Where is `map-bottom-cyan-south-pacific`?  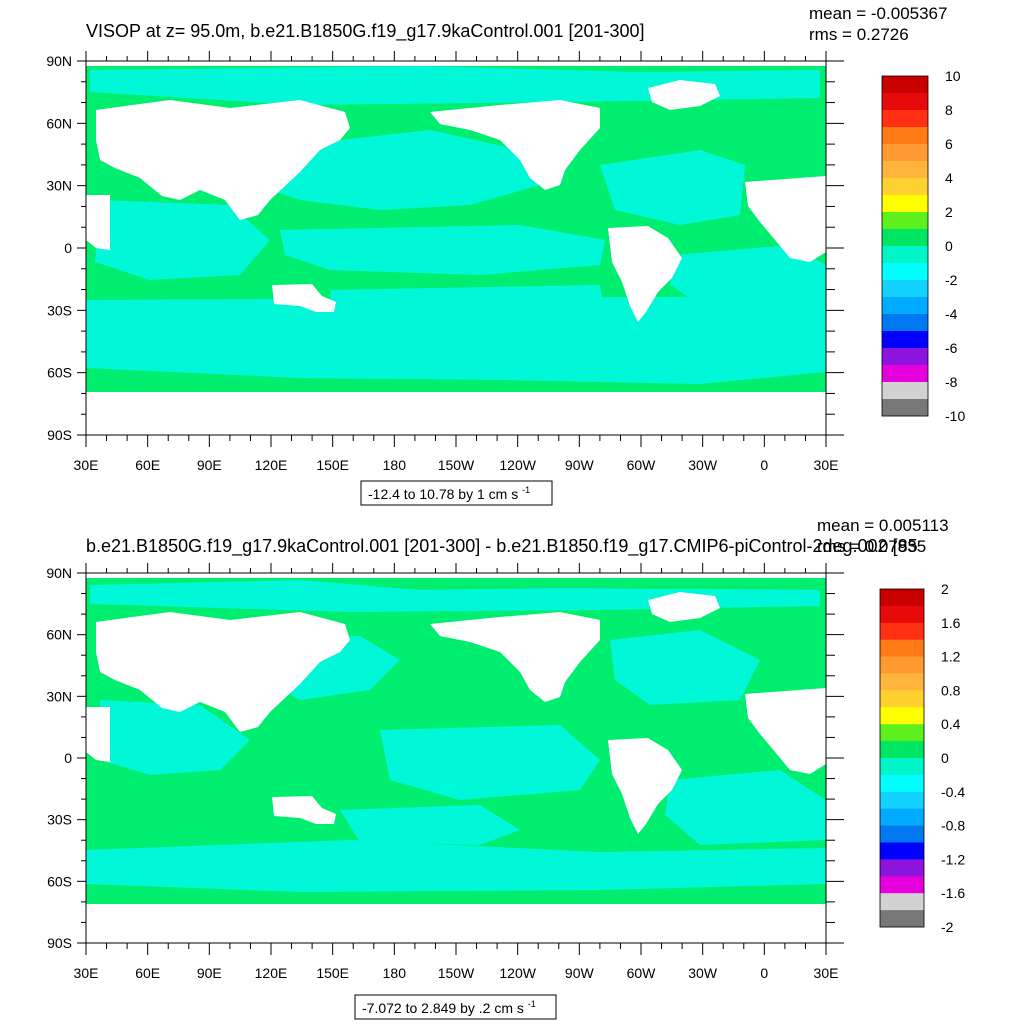 map-bottom-cyan-south-pacific is located at coordinates (430, 825).